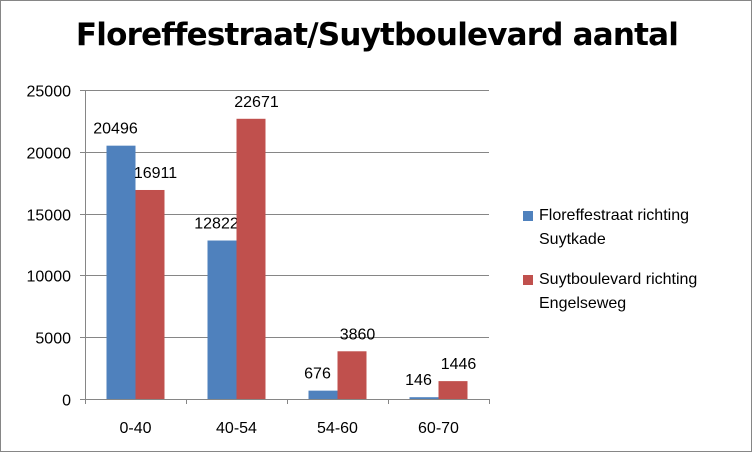 The image size is (752, 453). What do you see at coordinates (49, 216) in the screenshot?
I see `y-tick-label: 15000` at bounding box center [49, 216].